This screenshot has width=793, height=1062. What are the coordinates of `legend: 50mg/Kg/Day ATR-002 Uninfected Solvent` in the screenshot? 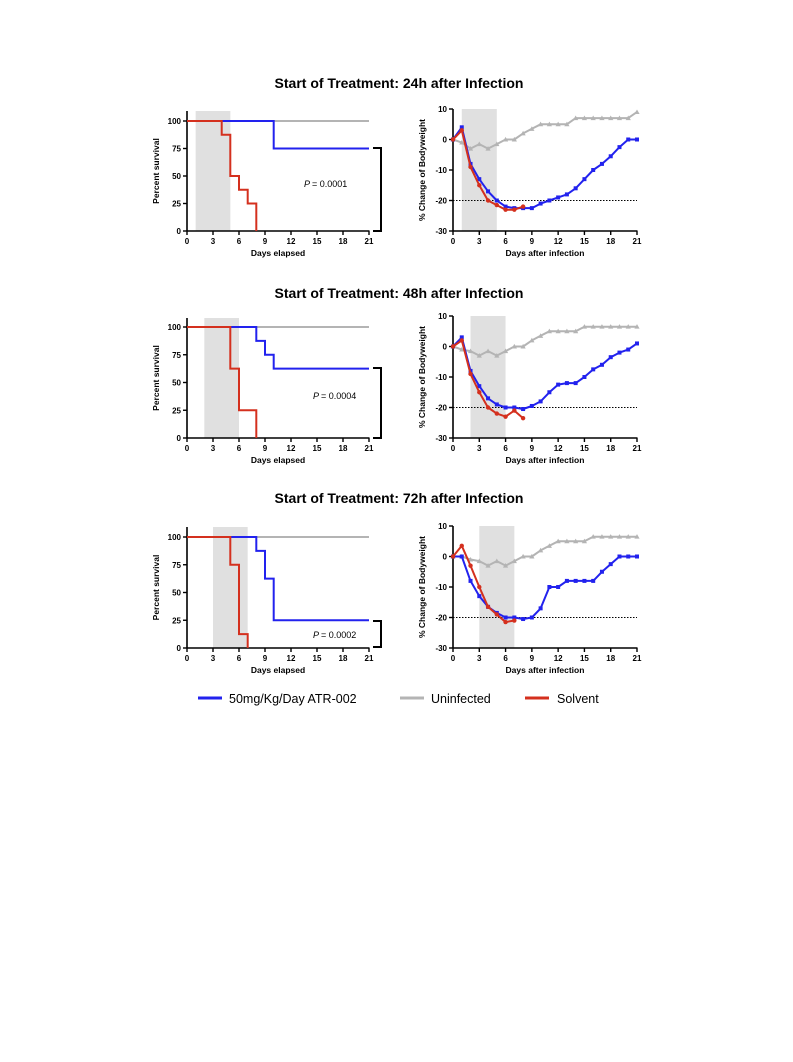 It's located at (398, 699).